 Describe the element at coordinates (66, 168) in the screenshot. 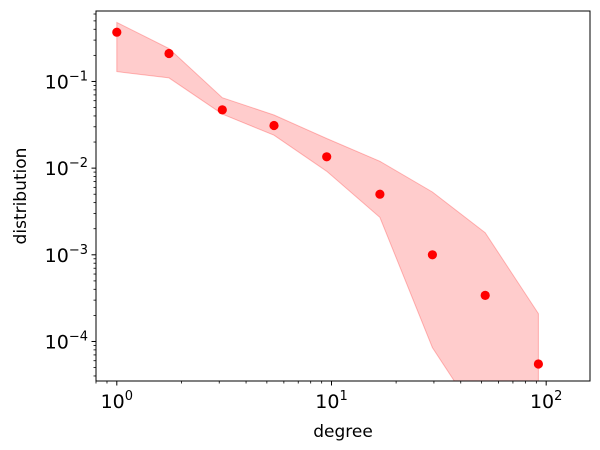

I see `y-tick-label: 10⁻²` at that location.